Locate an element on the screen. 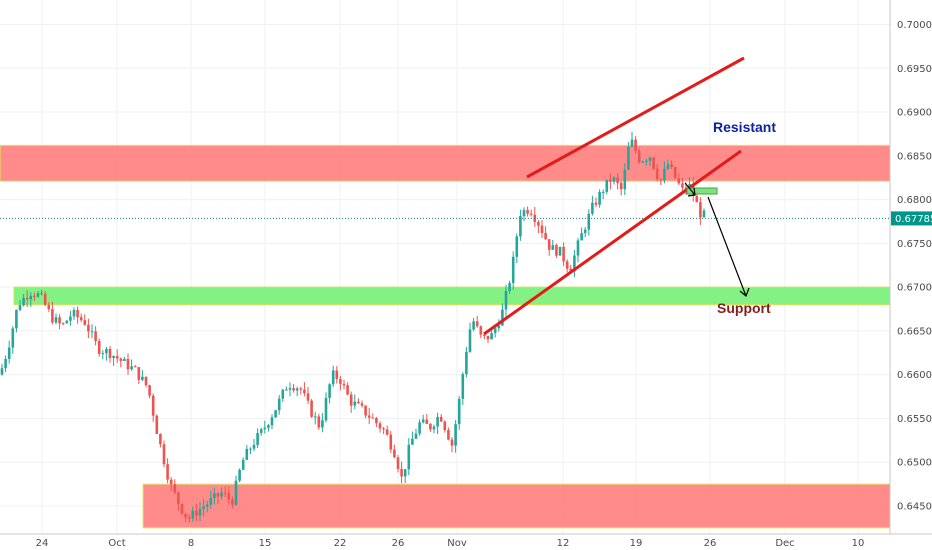  x-tick-label: Oct is located at coordinates (116, 543).